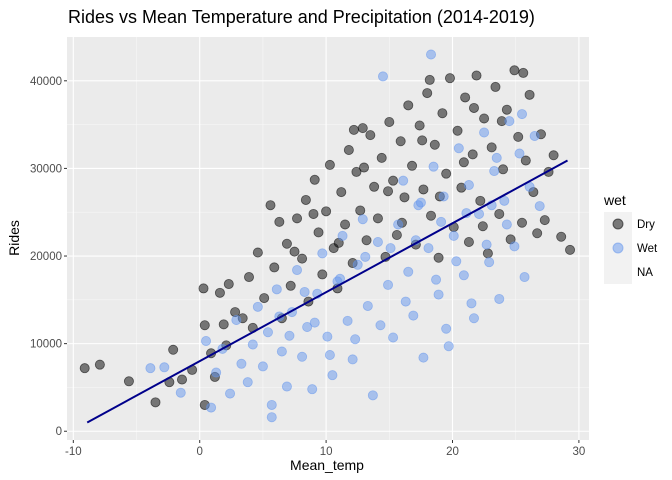  Describe the element at coordinates (326, 452) in the screenshot. I see `x-tick-label: 10` at that location.